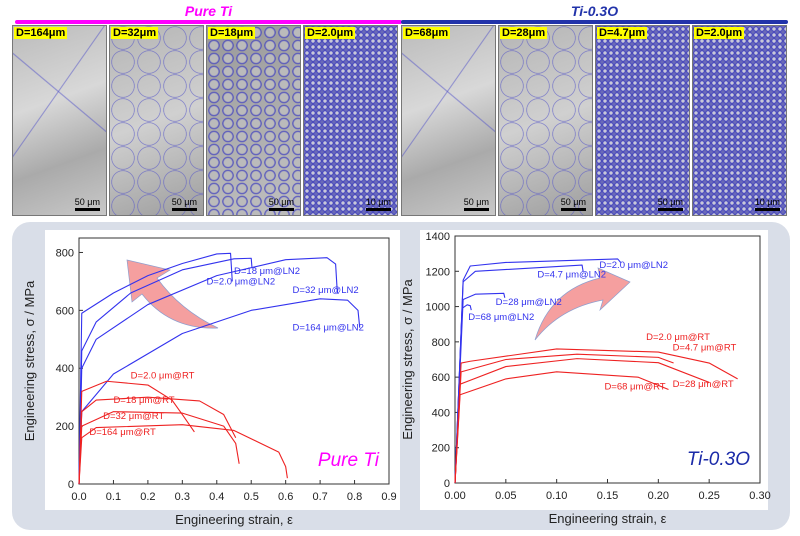 The height and width of the screenshot is (536, 800). What do you see at coordinates (285, 497) in the screenshot?
I see `x-tick-label: 0.6` at bounding box center [285, 497].